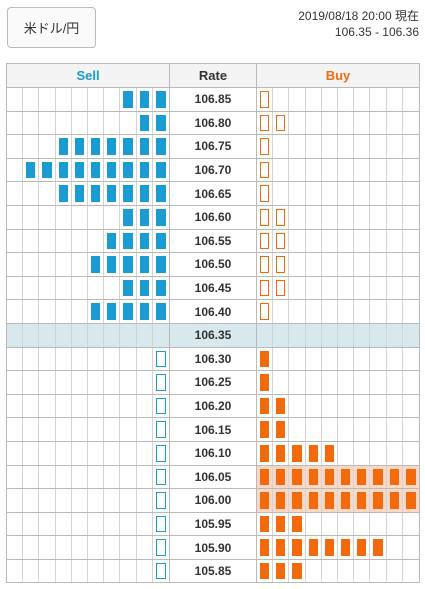 This screenshot has width=425, height=589. What do you see at coordinates (213, 359) in the screenshot?
I see `rate-value: 106.30` at bounding box center [213, 359].